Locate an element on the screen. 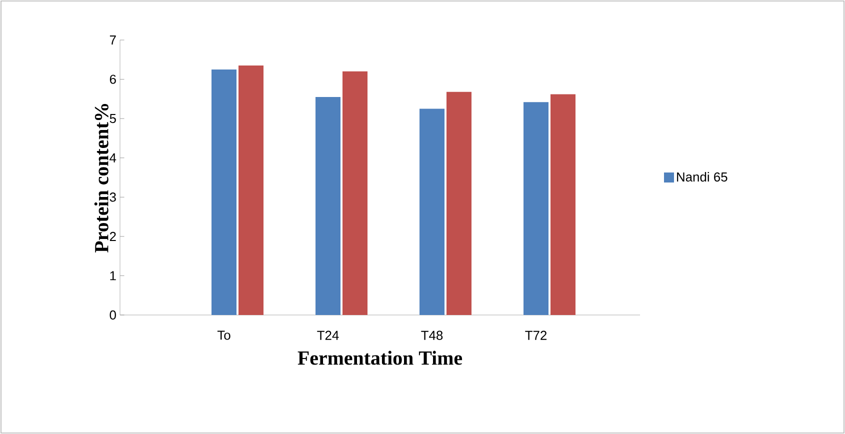  y-tick-label: 7 is located at coordinates (113, 40).